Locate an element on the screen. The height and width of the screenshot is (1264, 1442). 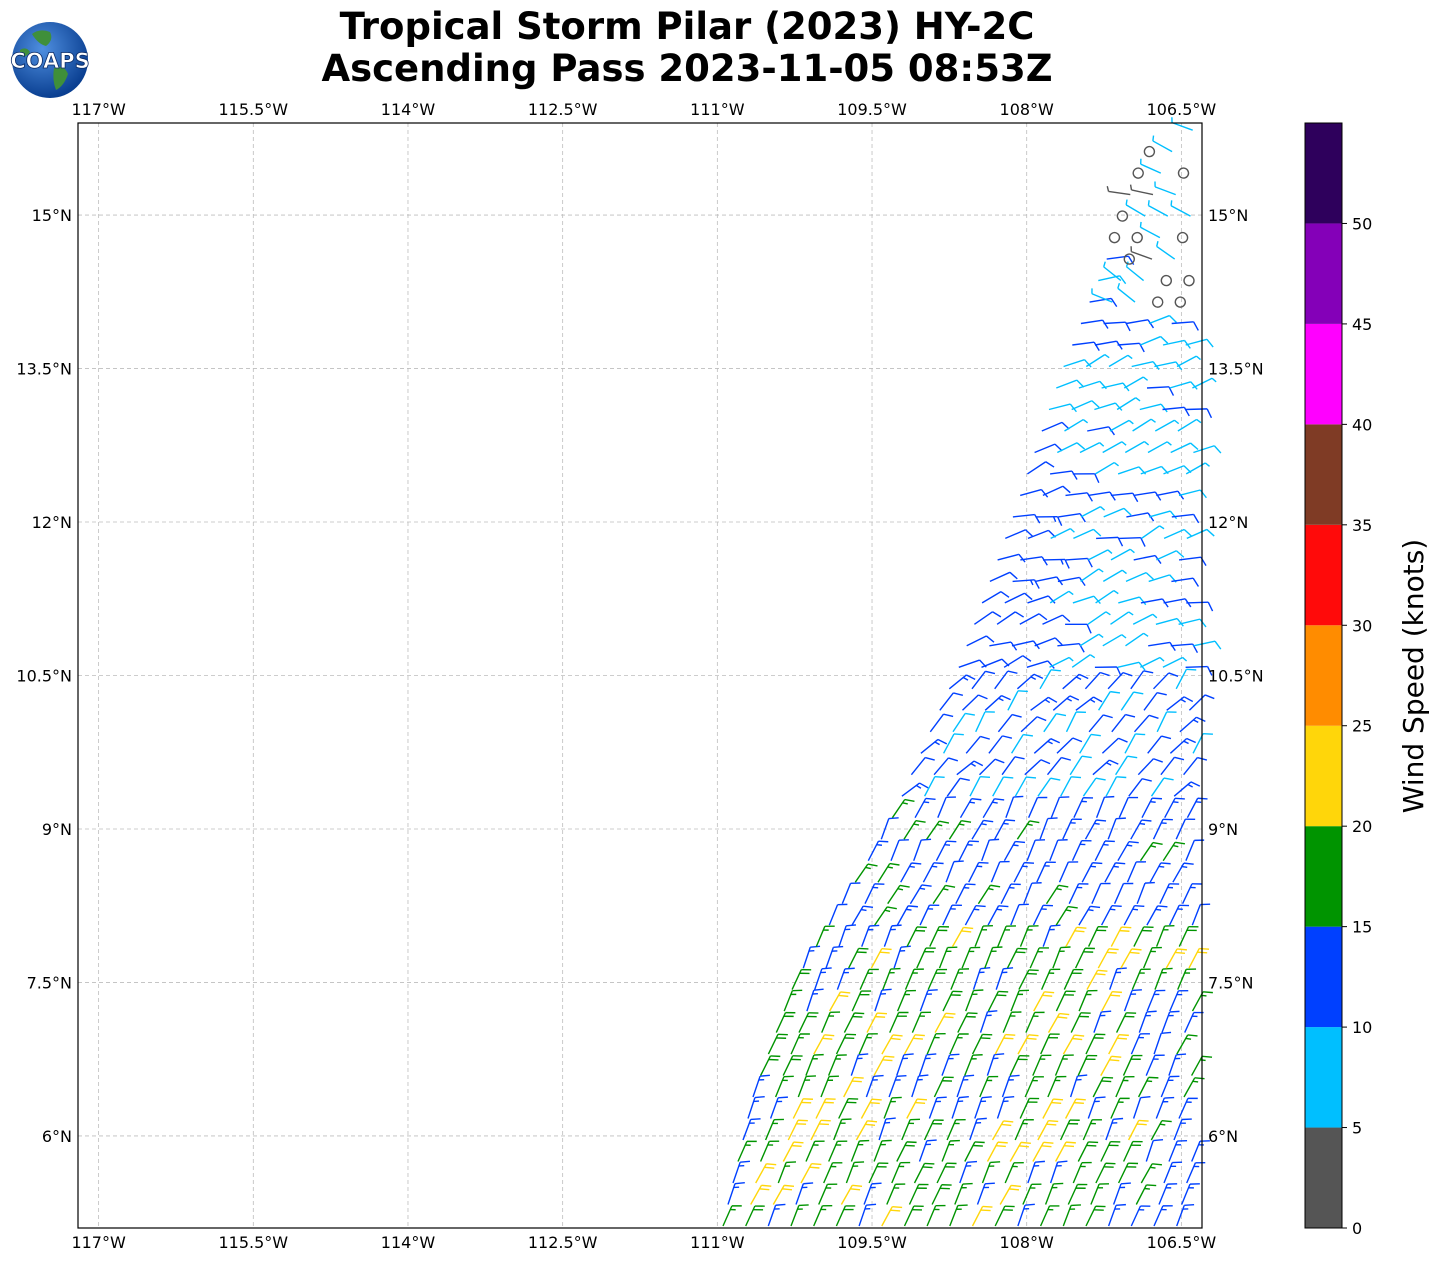
calm-circle is located at coordinates (1137, 237).